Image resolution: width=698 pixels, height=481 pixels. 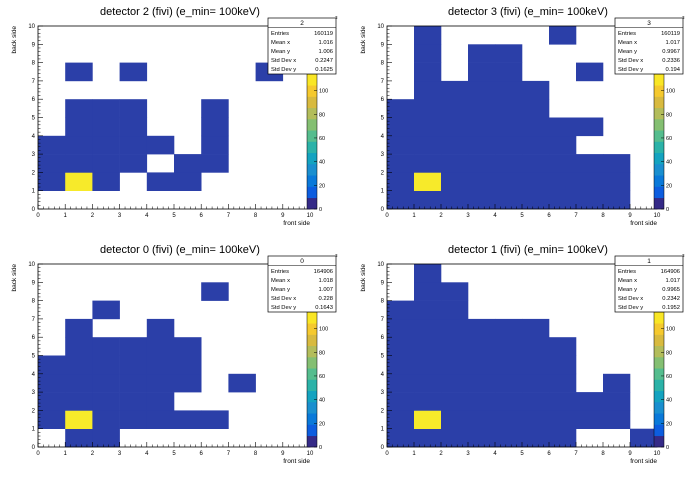 I want to click on stats-name: 1, so click(x=649, y=261).